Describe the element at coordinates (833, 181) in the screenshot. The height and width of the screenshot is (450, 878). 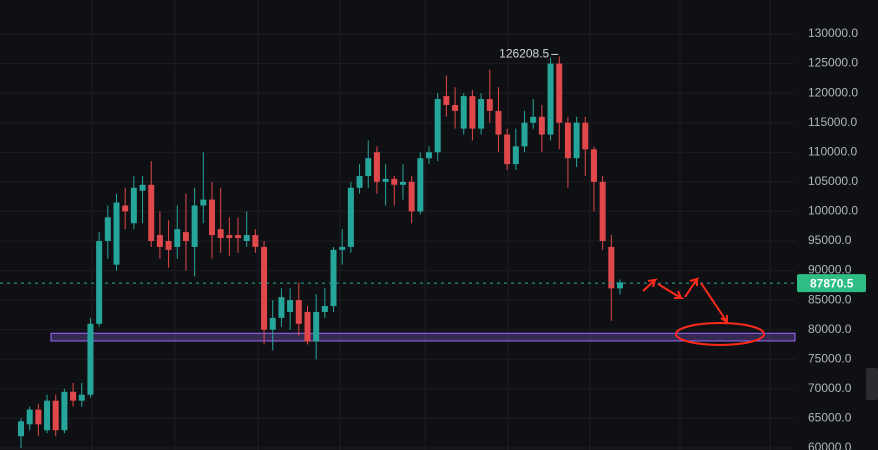
I see `y-tick-label: 105000.0` at that location.